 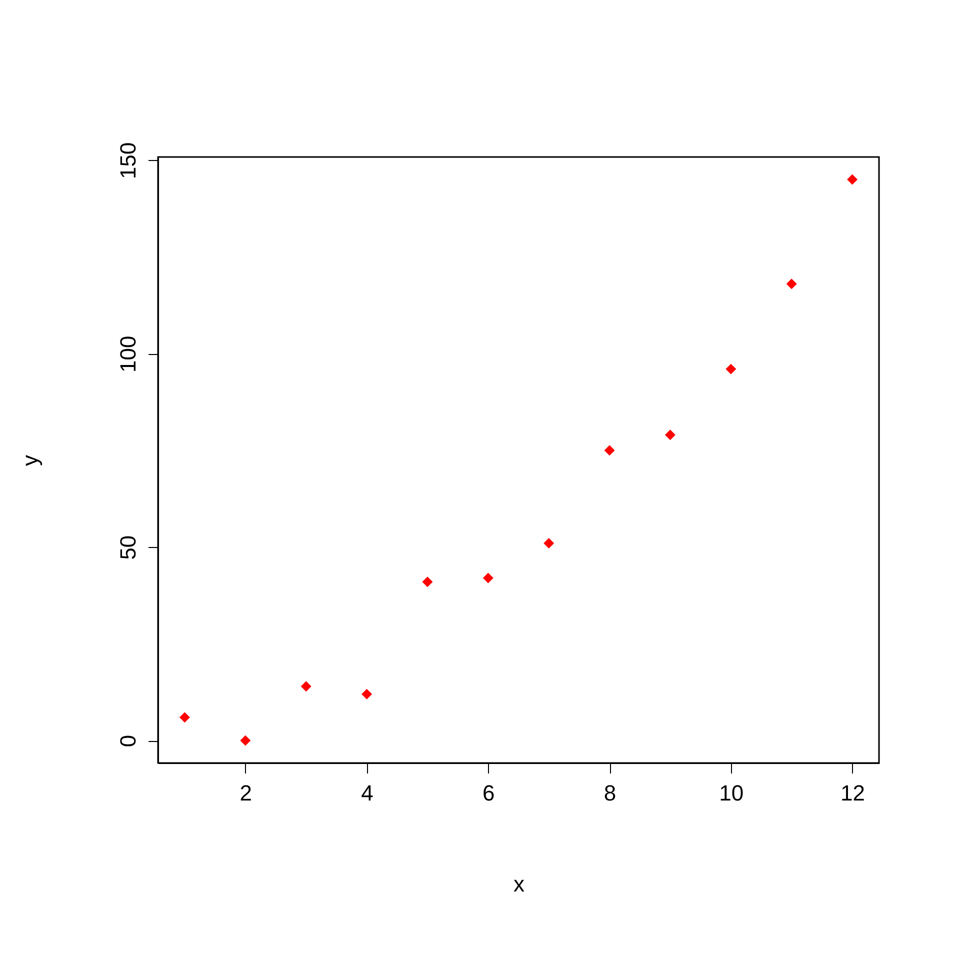 What do you see at coordinates (30, 460) in the screenshot?
I see `y-axis-title: y` at bounding box center [30, 460].